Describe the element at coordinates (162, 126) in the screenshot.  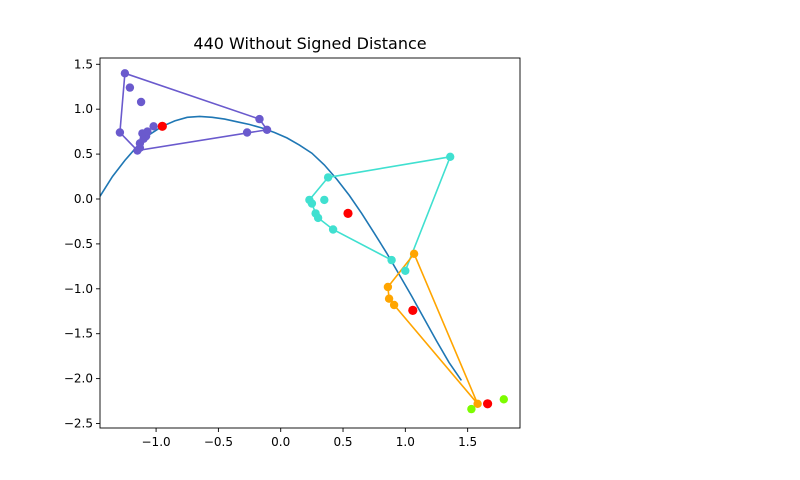
I see `cluster-1-centroid` at that location.